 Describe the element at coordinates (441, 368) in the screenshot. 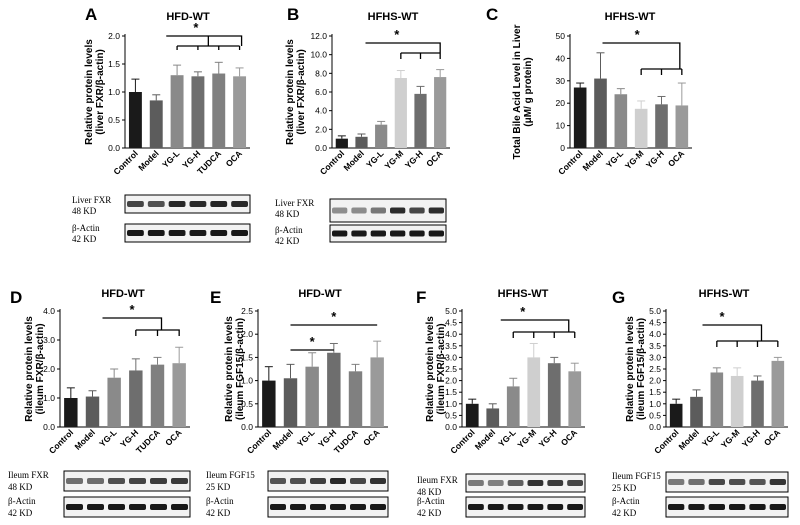

I see `y-axis-label: (ileum FXR/β-actin)` at that location.